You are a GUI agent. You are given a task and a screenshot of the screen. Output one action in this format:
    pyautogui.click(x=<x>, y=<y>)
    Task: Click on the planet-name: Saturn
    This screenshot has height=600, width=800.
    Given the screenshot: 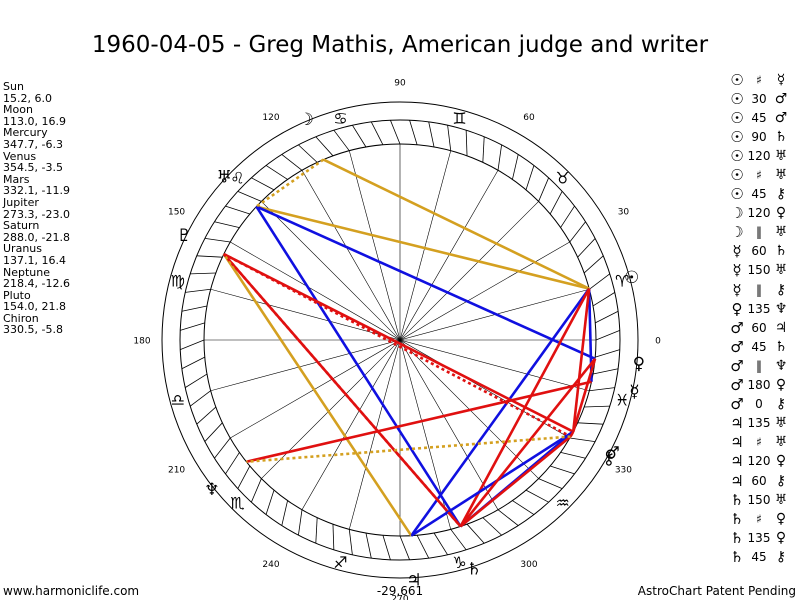 What is the action you would take?
    pyautogui.click(x=21, y=226)
    